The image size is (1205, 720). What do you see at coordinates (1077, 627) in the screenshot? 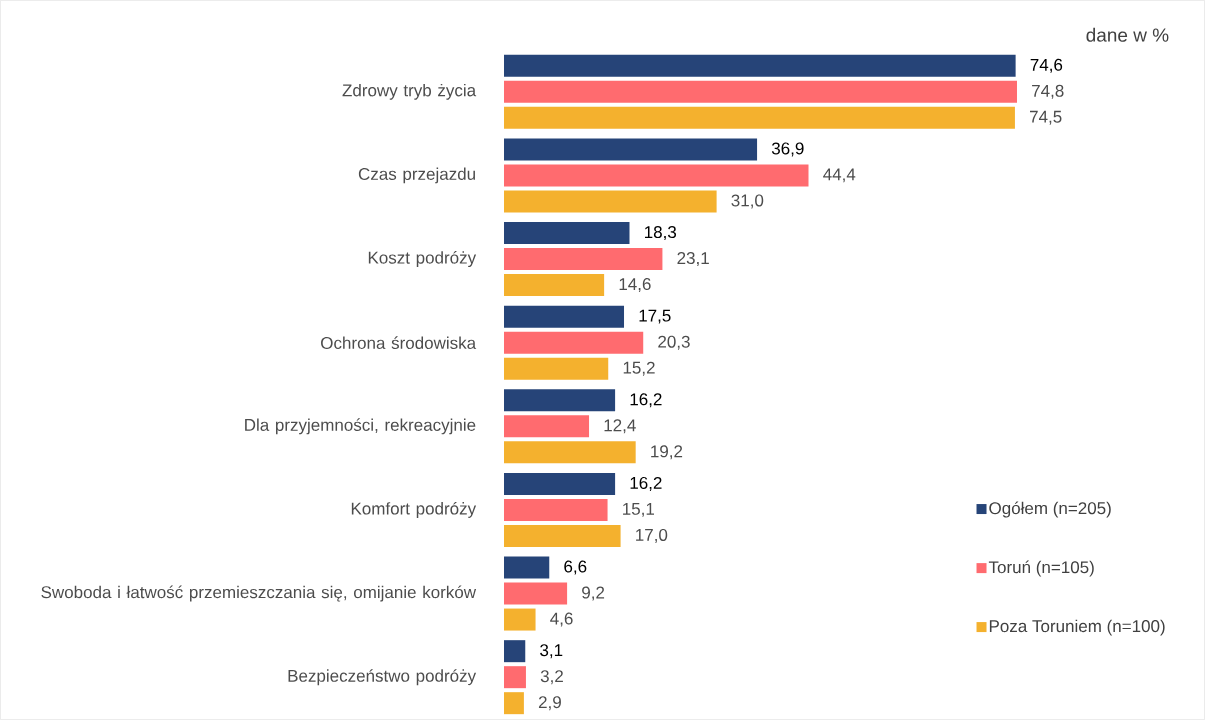
I see `legend-label: Poza Toruniem (n=100)` at bounding box center [1077, 627].